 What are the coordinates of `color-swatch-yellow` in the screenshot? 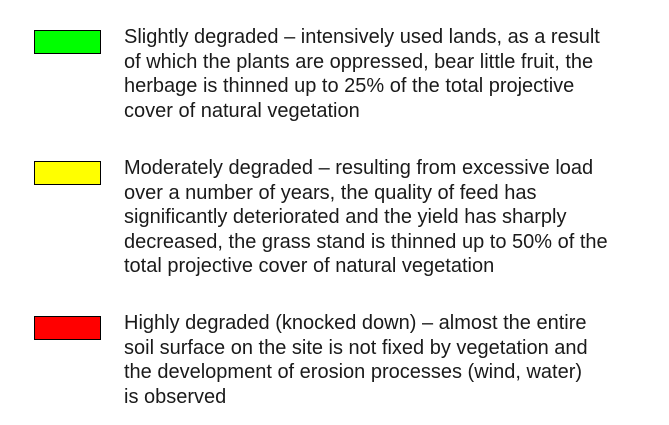 It's located at (67, 173).